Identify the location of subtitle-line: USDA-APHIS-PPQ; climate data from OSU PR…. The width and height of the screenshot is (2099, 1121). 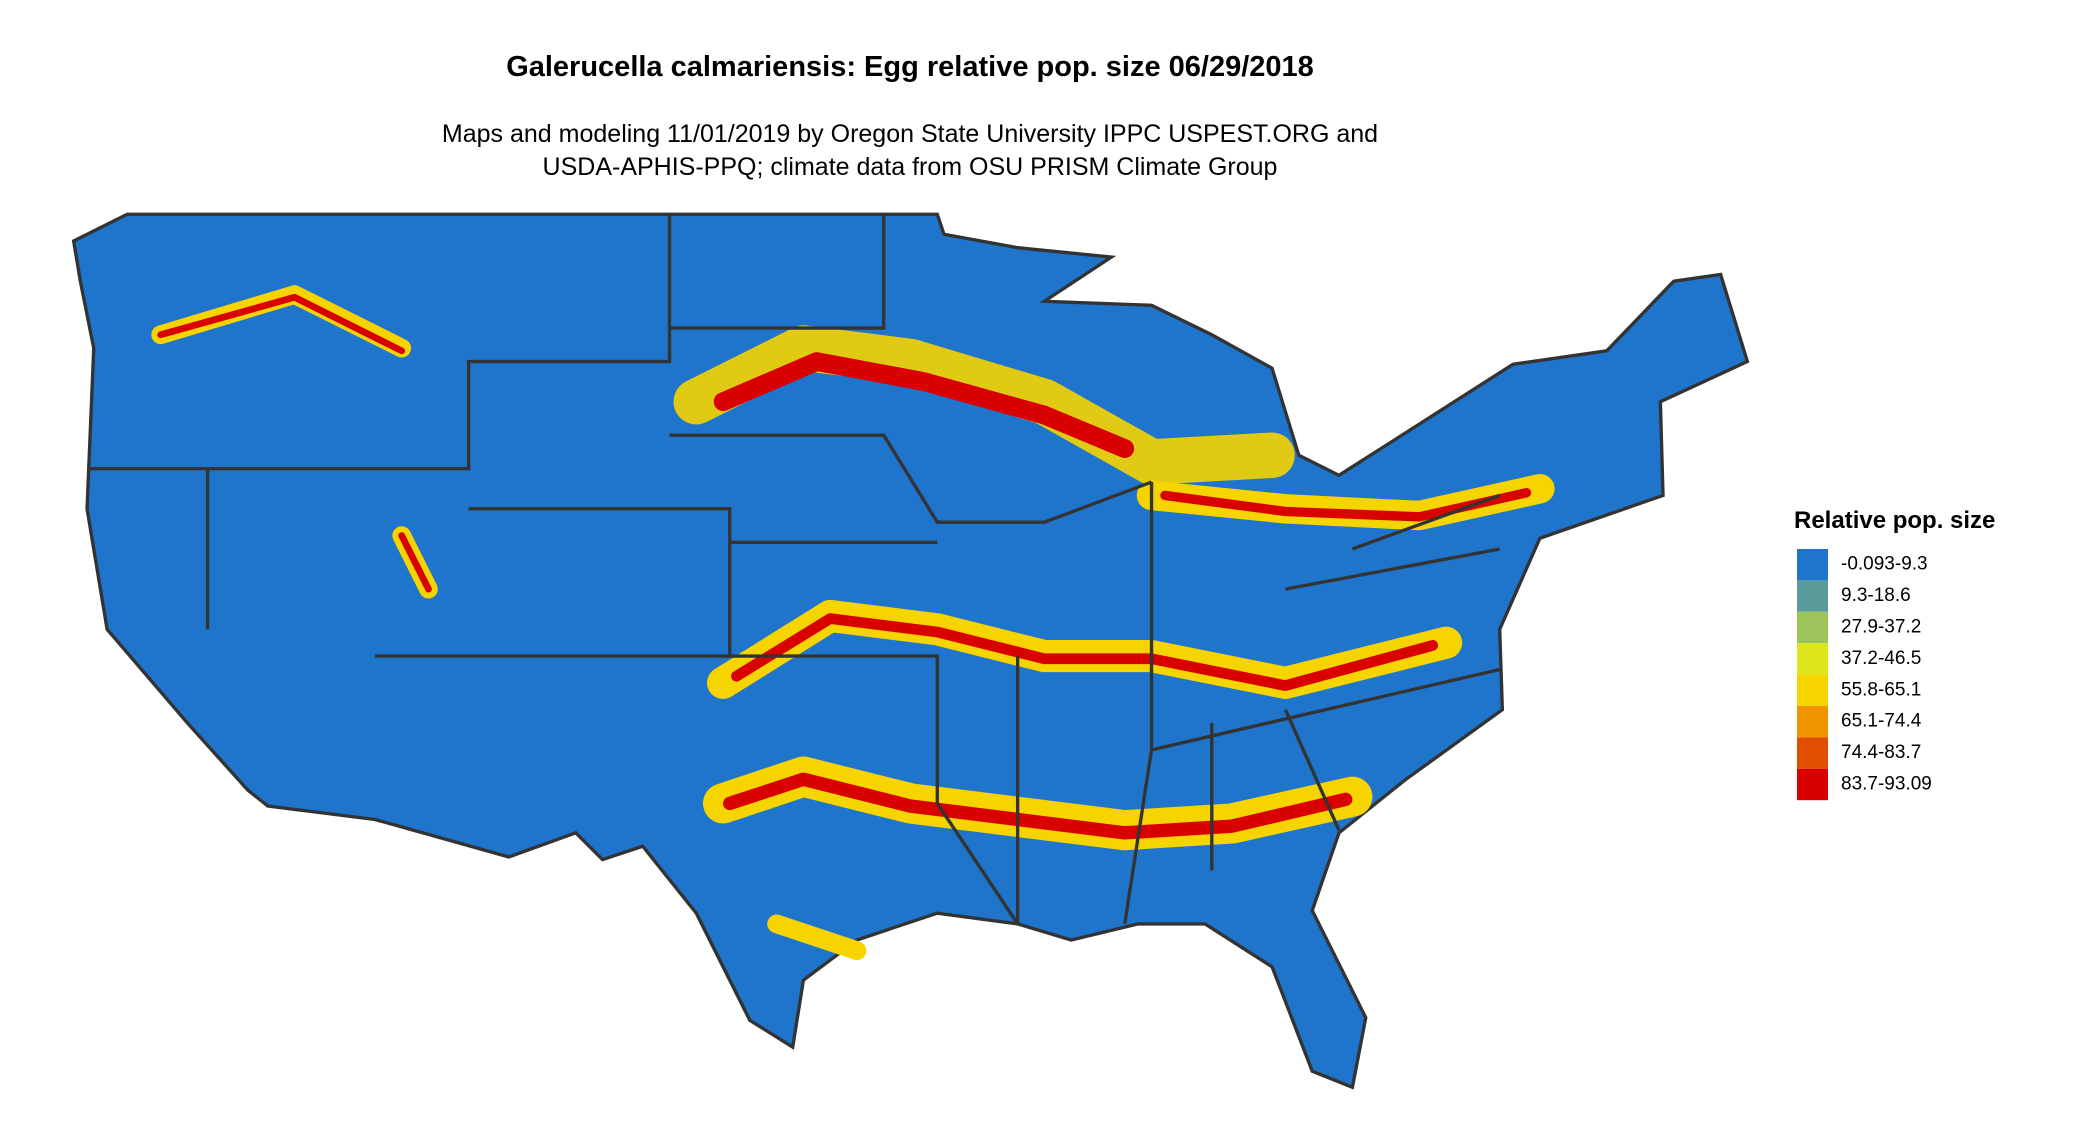
(910, 167).